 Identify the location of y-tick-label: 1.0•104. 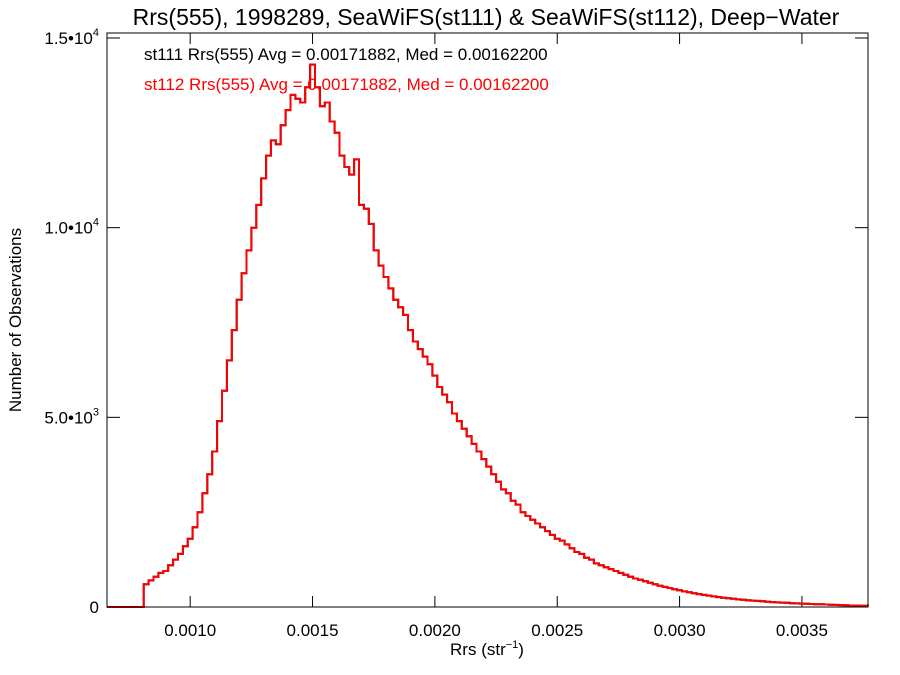
(71, 227).